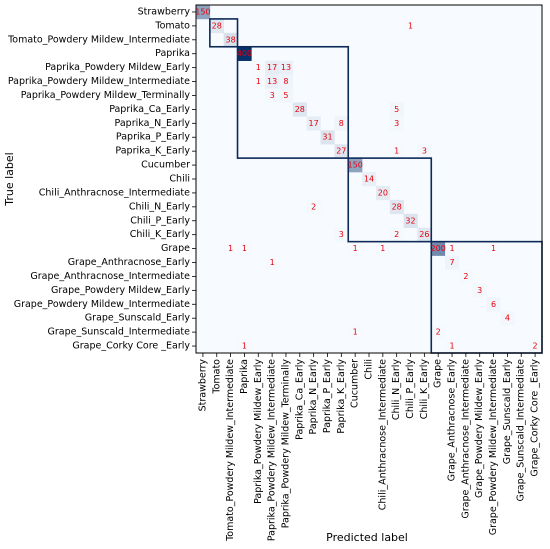 This screenshot has width=550, height=549. Describe the element at coordinates (98, 39) in the screenshot. I see `y-tick-label: Tomato_Powdery Mildew_Intermediate` at that location.